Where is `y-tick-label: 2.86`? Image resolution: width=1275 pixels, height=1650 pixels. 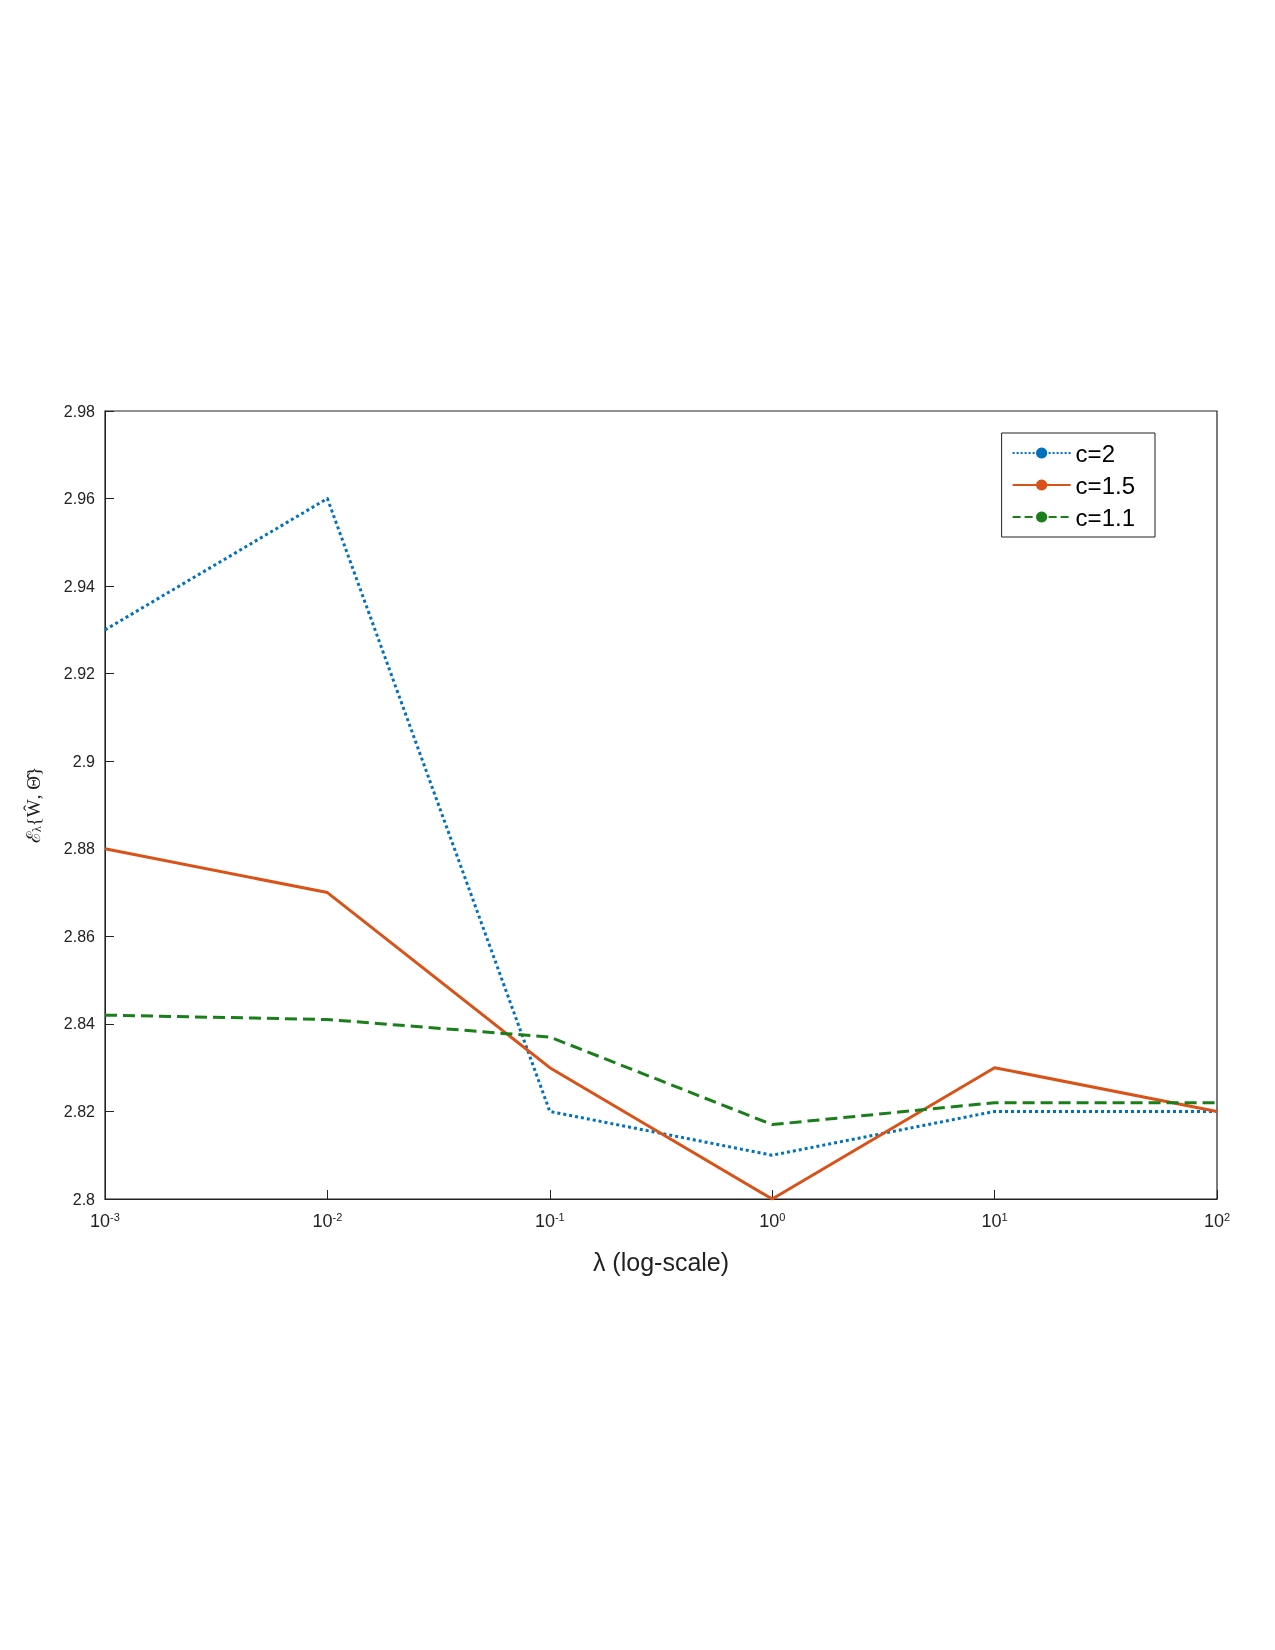
y-tick-label: 2.86 is located at coordinates (79, 936).